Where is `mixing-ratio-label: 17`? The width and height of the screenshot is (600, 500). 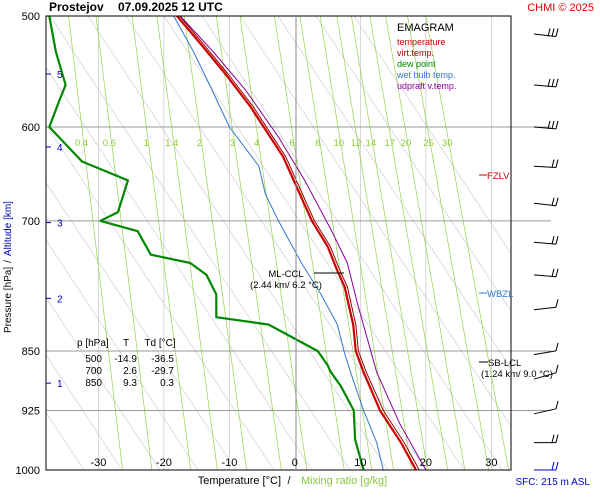
mixing-ratio-label: 17 is located at coordinates (390, 143).